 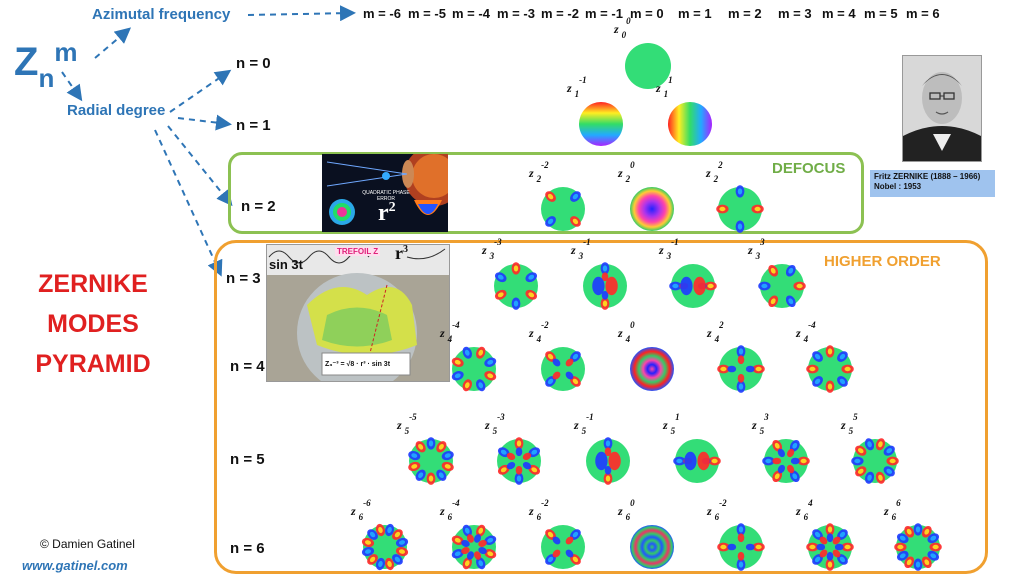 I want to click on mode-label-n: 2, so click(x=539, y=179).